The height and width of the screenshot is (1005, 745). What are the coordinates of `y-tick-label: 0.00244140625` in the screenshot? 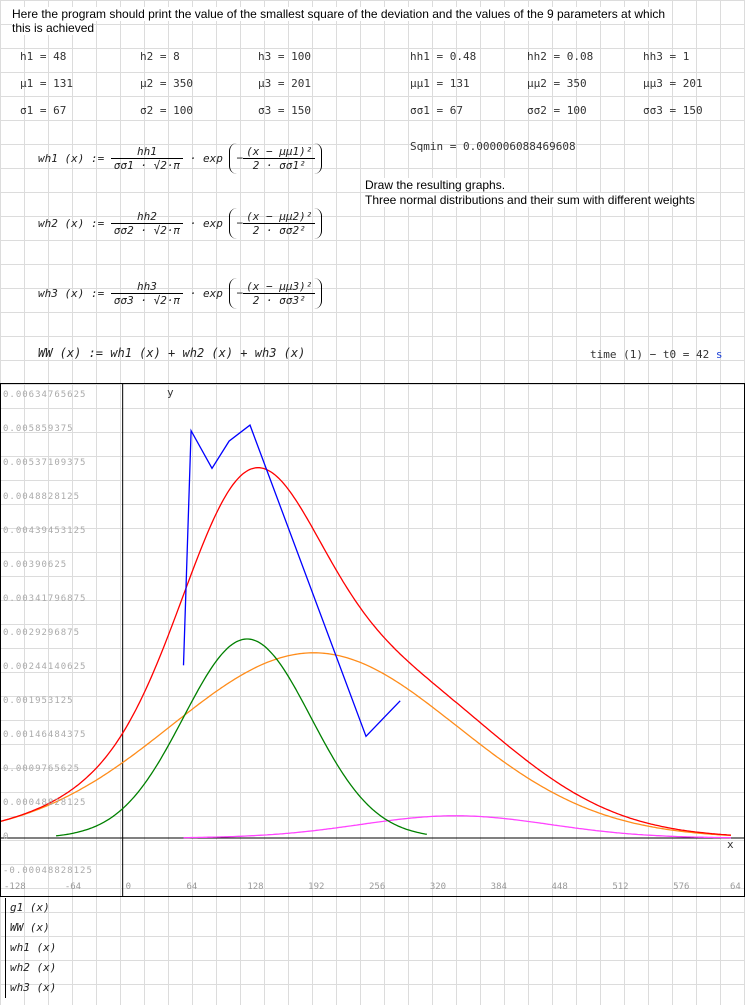 It's located at (45, 667).